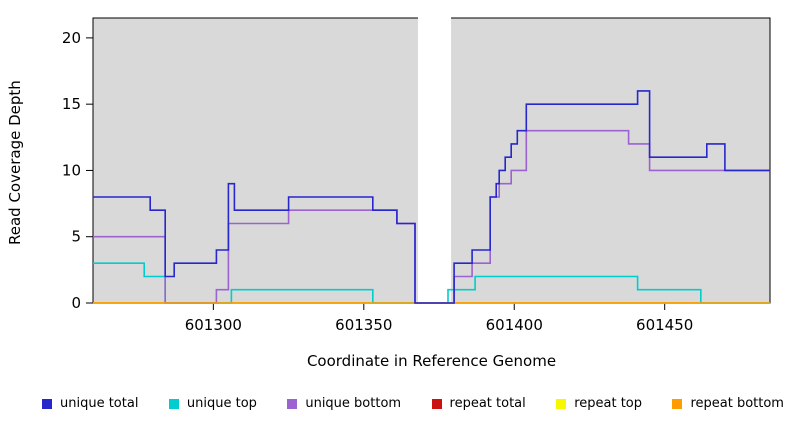  I want to click on legend-item-unique-total: unique total, so click(90, 403).